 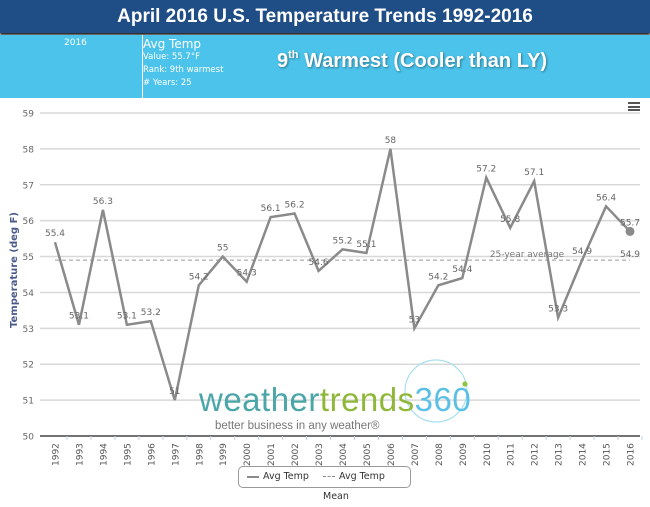 What do you see at coordinates (344, 454) in the screenshot?
I see `x-tick-label: 2004` at bounding box center [344, 454].